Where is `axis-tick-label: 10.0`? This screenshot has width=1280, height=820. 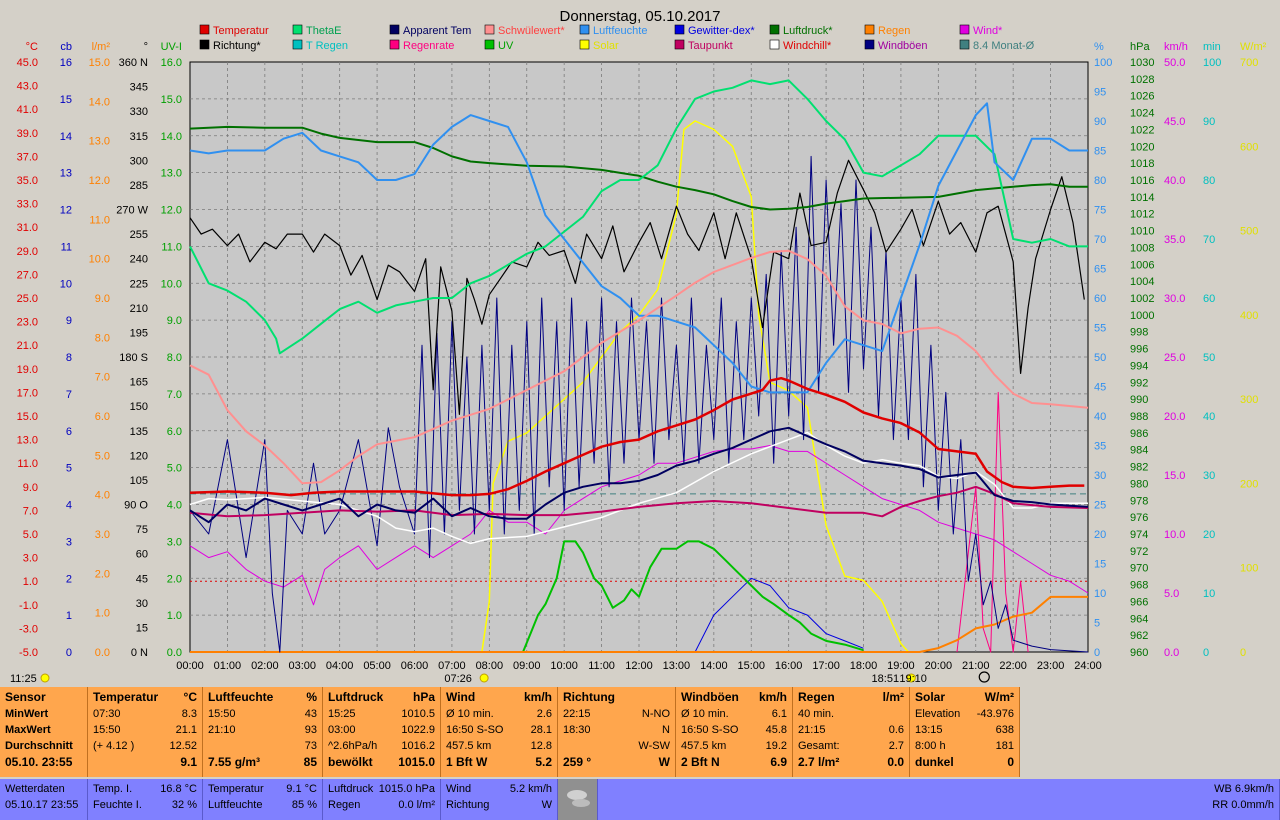
axis-tick-label: 10.0 is located at coordinates (171, 284).